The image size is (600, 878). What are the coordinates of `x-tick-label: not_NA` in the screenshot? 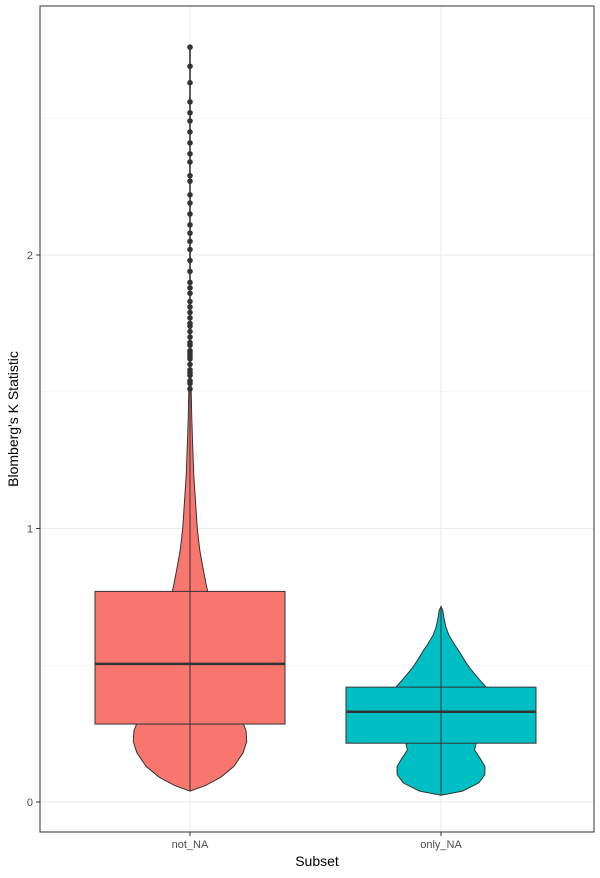 It's located at (190, 845).